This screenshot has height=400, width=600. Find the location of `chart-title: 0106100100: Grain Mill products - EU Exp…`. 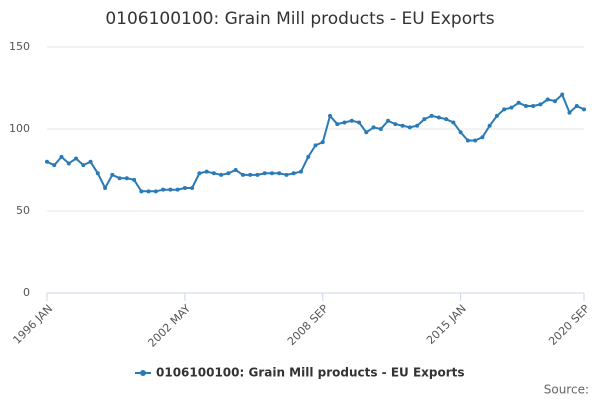

chart-title: 0106100100: Grain Mill products - EU Exp… is located at coordinates (299, 19).